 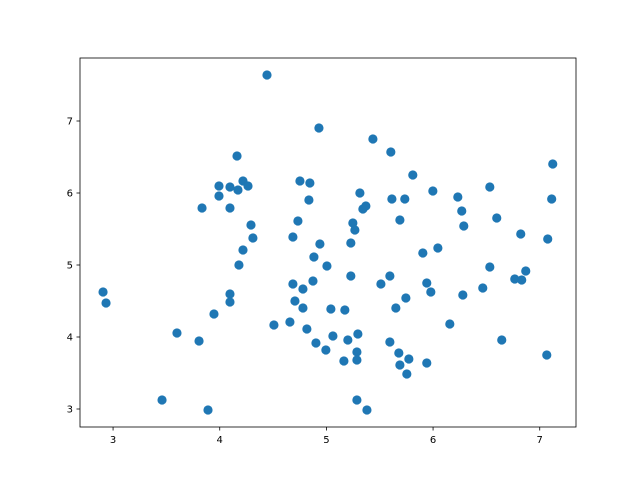 What do you see at coordinates (70, 338) in the screenshot?
I see `y-tick-label: 4` at bounding box center [70, 338].